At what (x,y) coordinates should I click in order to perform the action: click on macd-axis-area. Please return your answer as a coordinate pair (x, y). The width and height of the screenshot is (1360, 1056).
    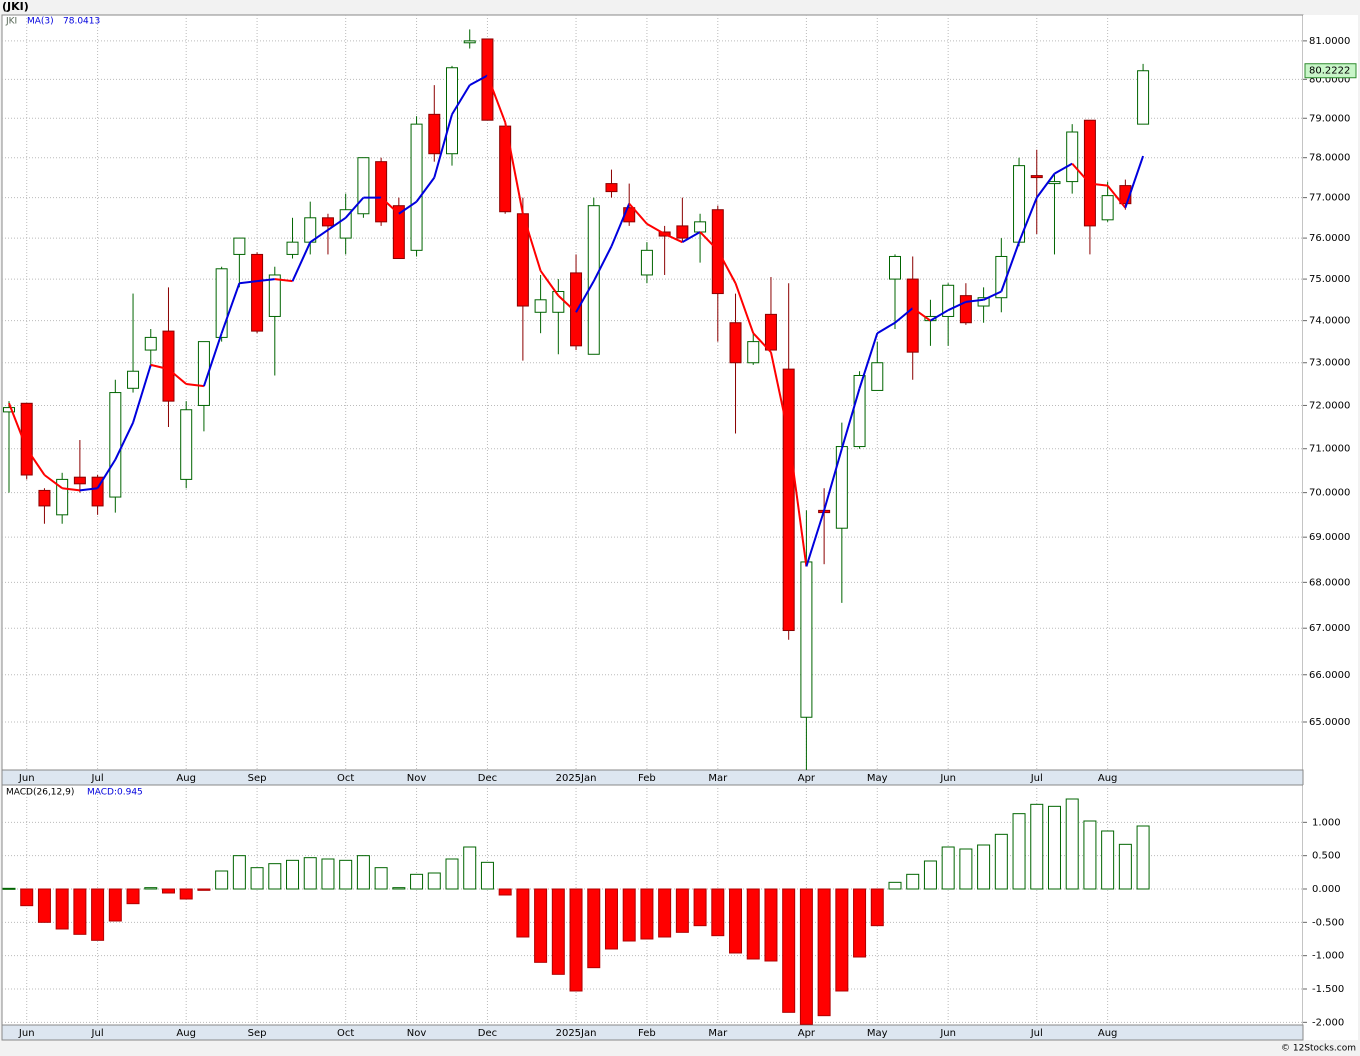
    Looking at the image, I should click on (1330, 912).